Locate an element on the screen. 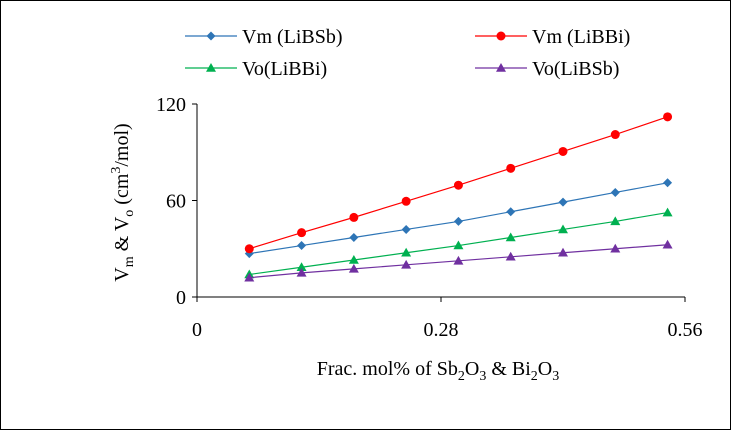  legend-label: Vm (LiBBi) is located at coordinates (581, 37).